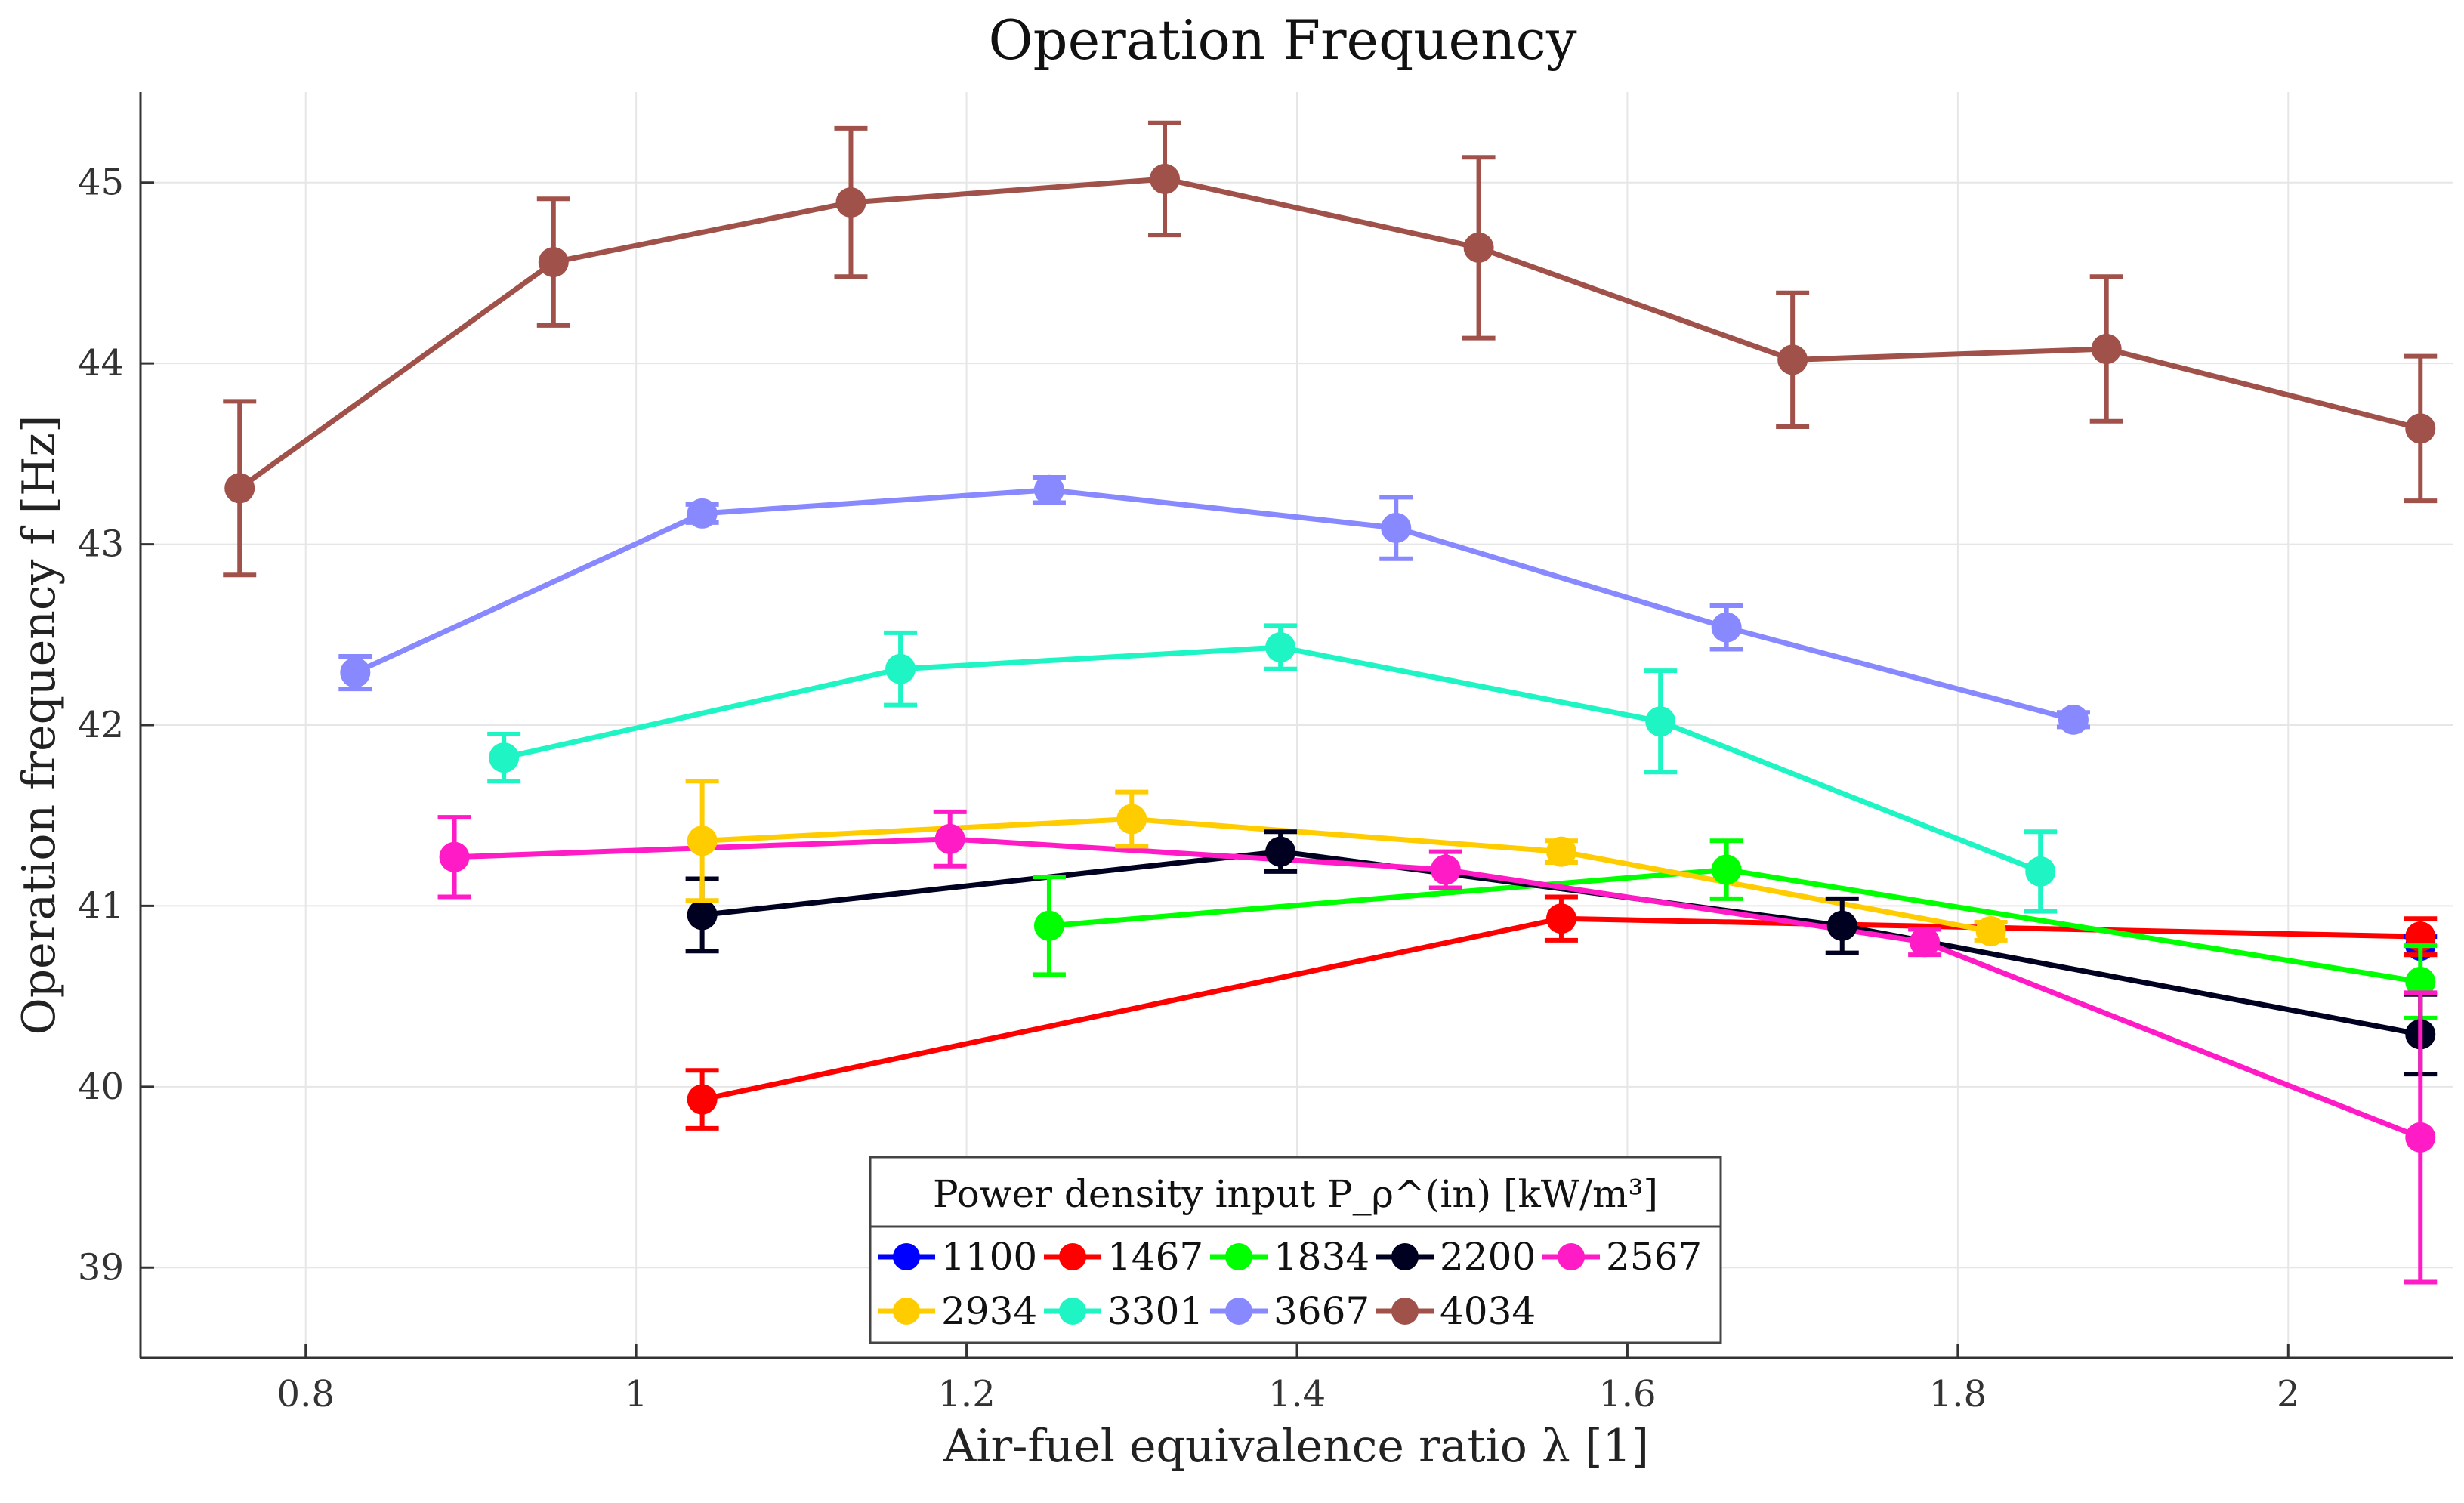 This screenshot has width=2464, height=1503. I want to click on legend-entry-2567: 2567, so click(1622, 1257).